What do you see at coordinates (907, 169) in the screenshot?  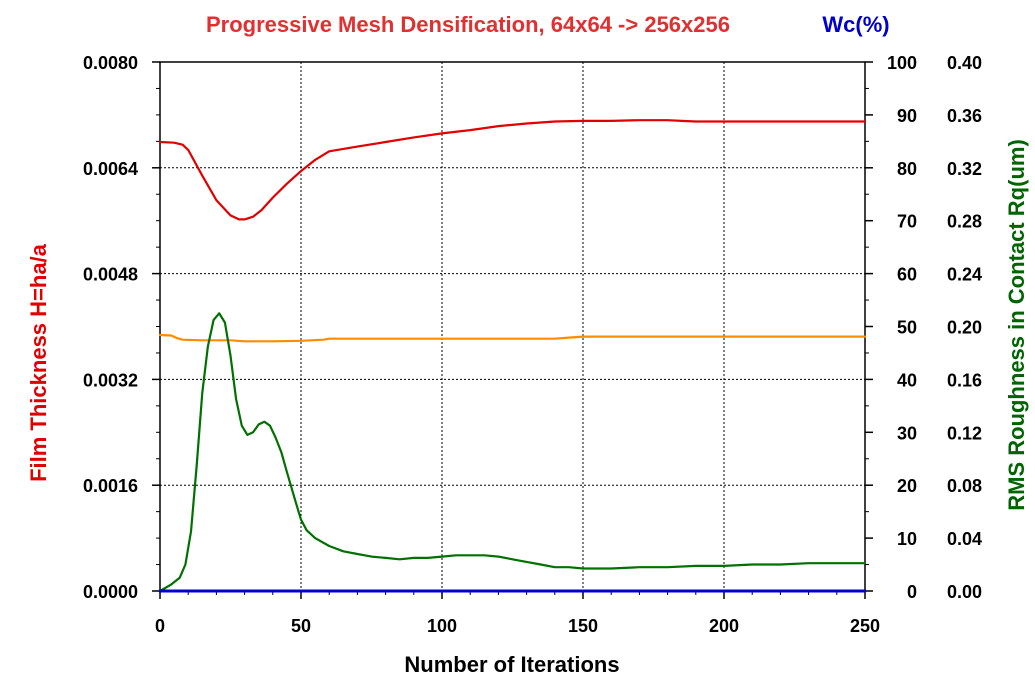 I see `y-wc-tick-label: 80` at bounding box center [907, 169].